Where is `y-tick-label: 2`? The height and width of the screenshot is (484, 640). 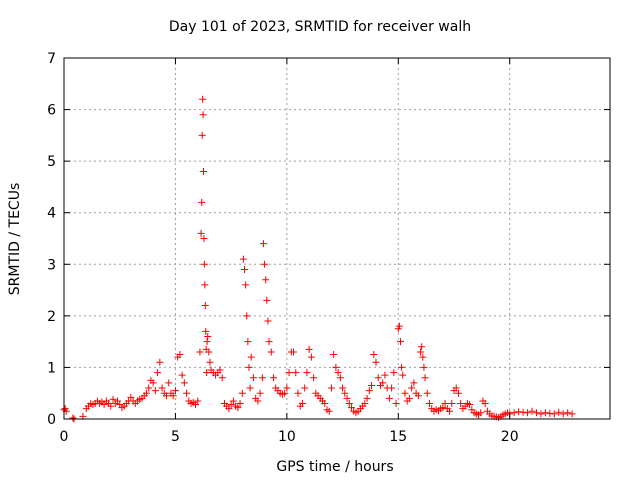
y-tick-label: 2 is located at coordinates (51, 317).